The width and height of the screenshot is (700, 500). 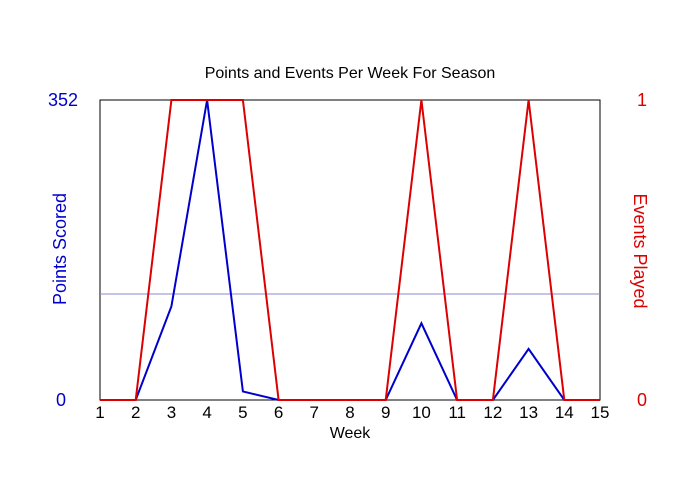 What do you see at coordinates (171, 412) in the screenshot?
I see `x-tick-label: 3` at bounding box center [171, 412].